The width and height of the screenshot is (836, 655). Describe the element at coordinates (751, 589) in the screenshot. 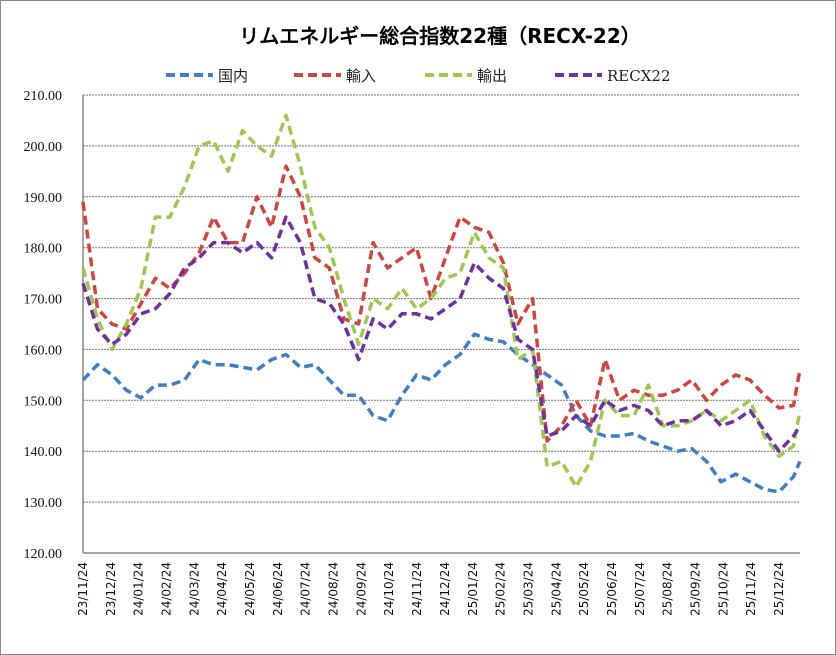

I see `x-tick-label: 25/11/24` at that location.